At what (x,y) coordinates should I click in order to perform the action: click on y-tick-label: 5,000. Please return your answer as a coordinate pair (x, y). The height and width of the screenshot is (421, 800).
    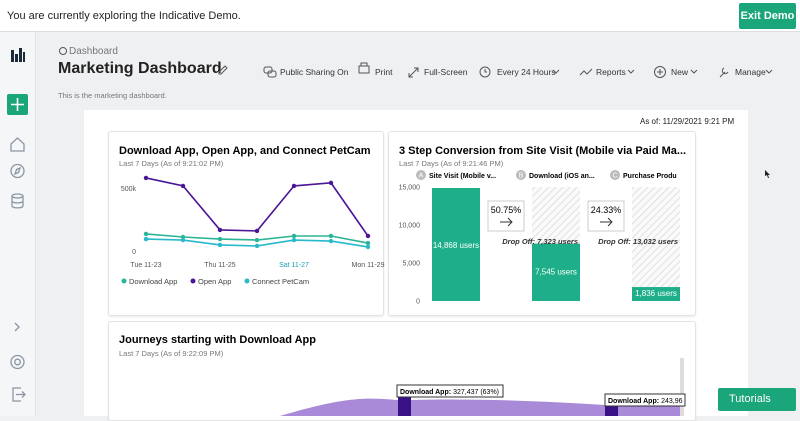
    Looking at the image, I should click on (411, 264).